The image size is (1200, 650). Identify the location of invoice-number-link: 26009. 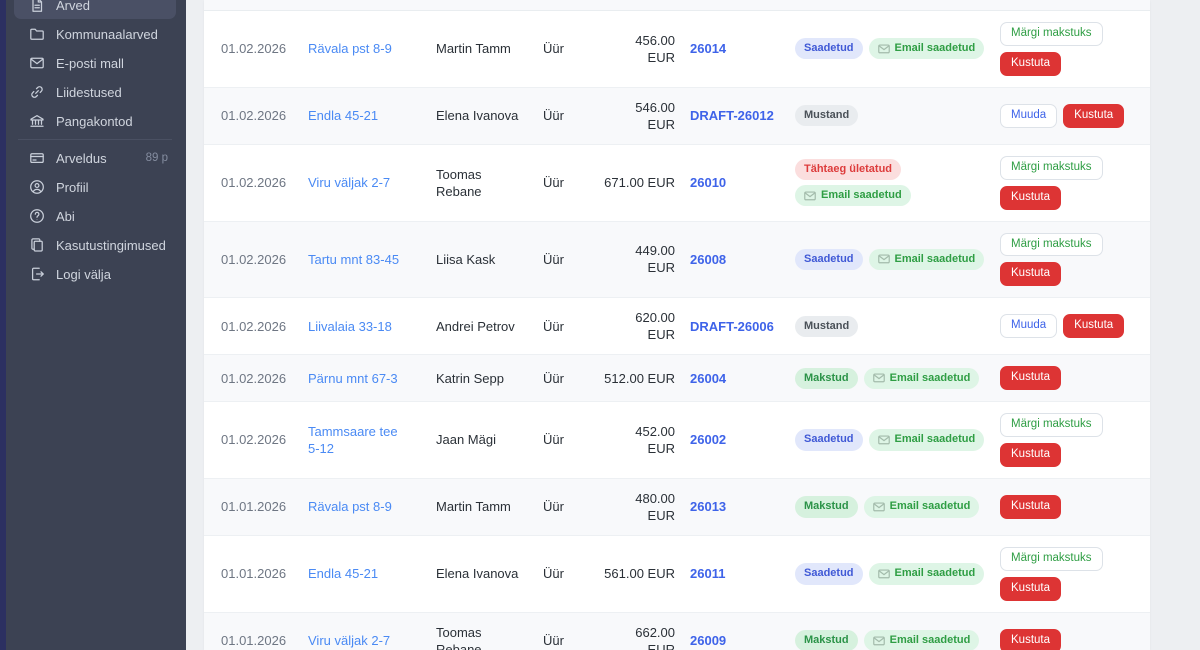
(708, 641).